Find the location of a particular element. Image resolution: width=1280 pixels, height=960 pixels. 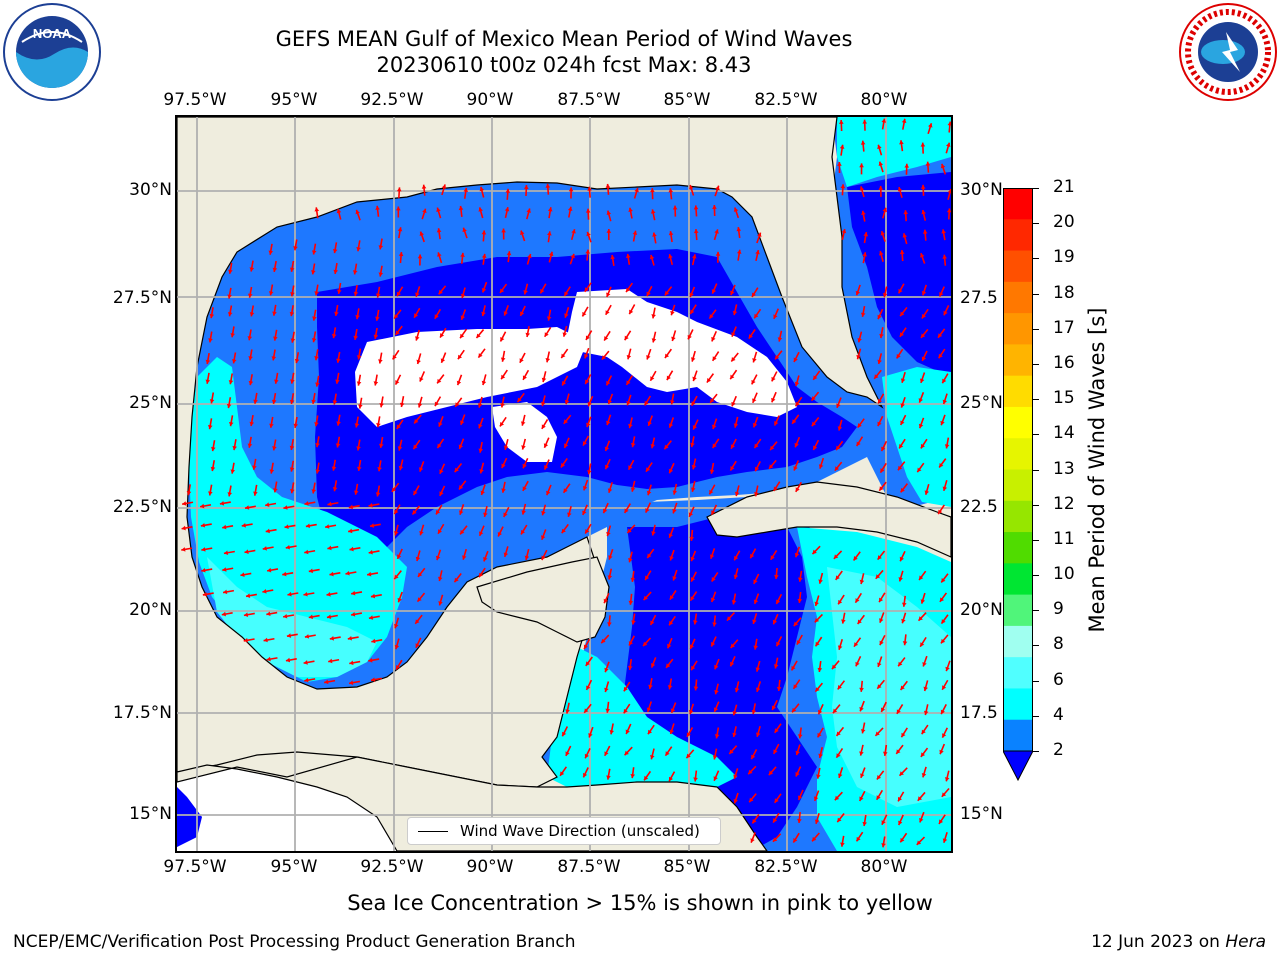

colorbar-tick-label: 17 is located at coordinates (1064, 327).